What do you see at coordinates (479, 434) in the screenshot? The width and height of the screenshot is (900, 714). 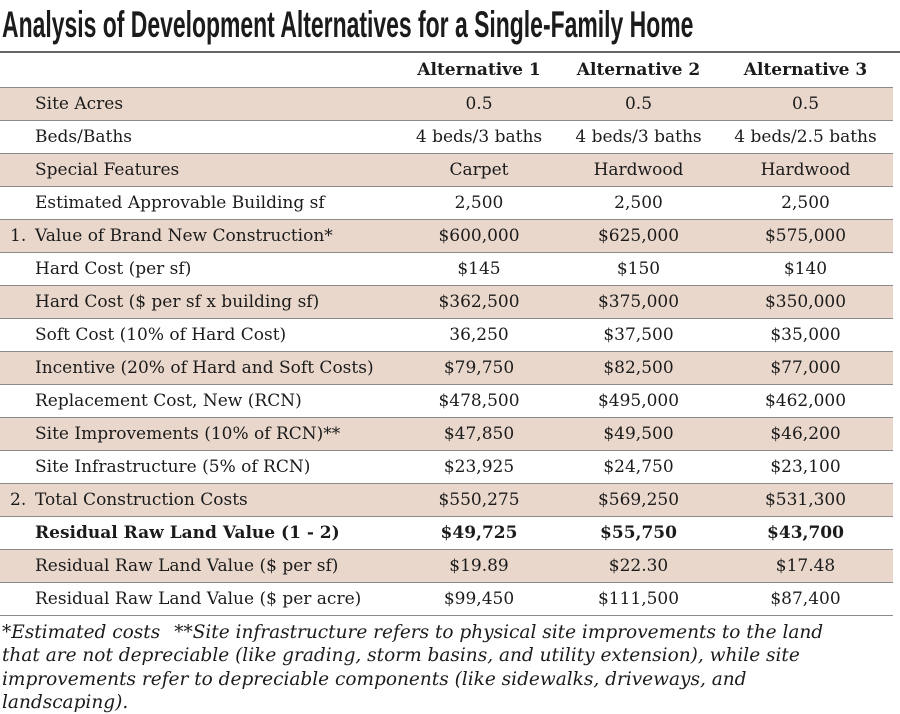 I see `row-value: $47,850` at bounding box center [479, 434].